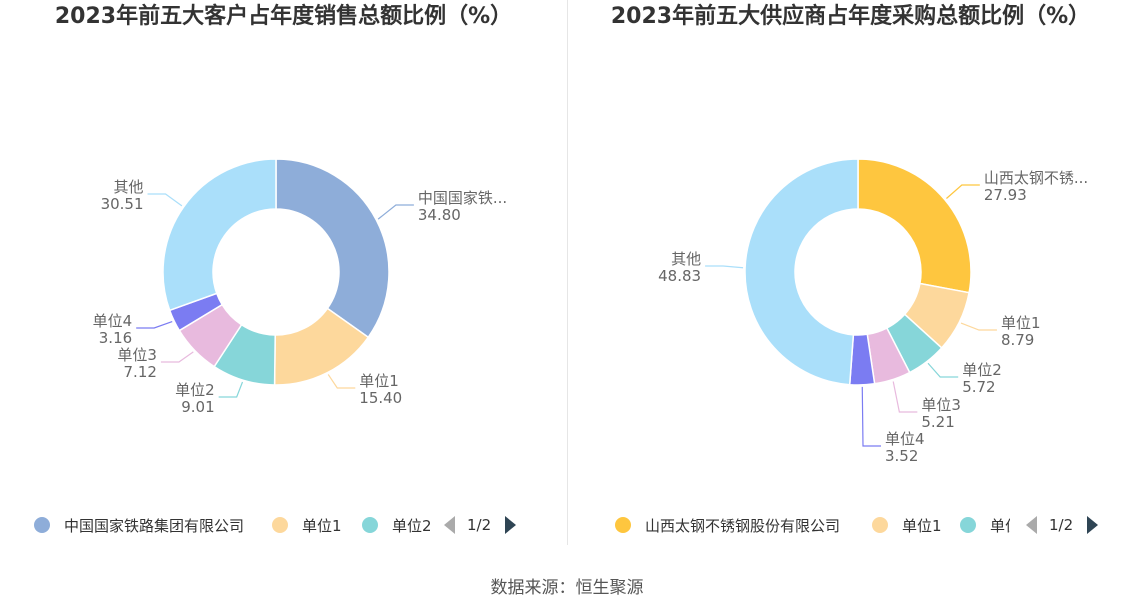 The image size is (1134, 612). I want to click on slice-value-label: 7.12, so click(140, 372).